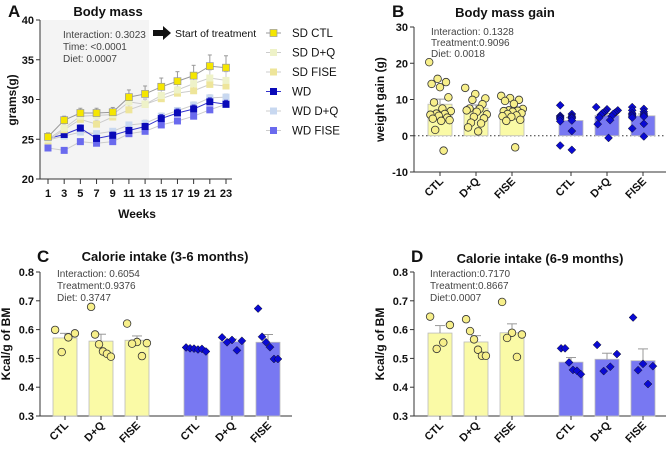 The width and height of the screenshot is (669, 450). I want to click on y-tick-label: 35, so click(28, 61).